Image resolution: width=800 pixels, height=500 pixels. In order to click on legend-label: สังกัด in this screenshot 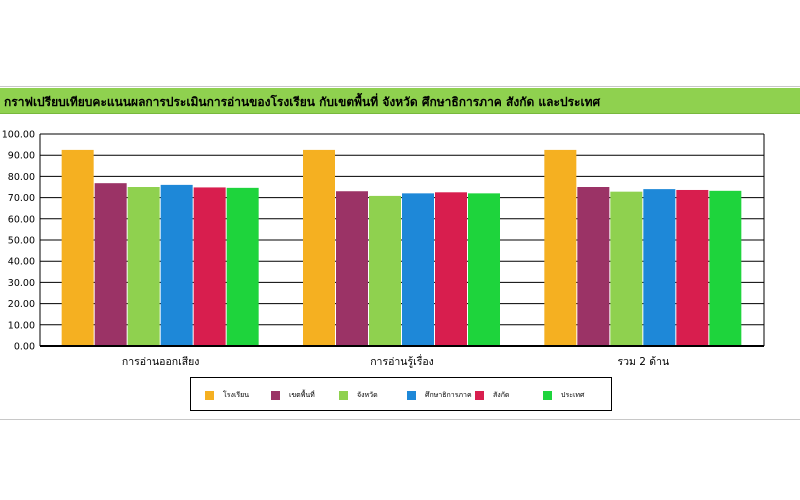, I will do `click(501, 395)`.